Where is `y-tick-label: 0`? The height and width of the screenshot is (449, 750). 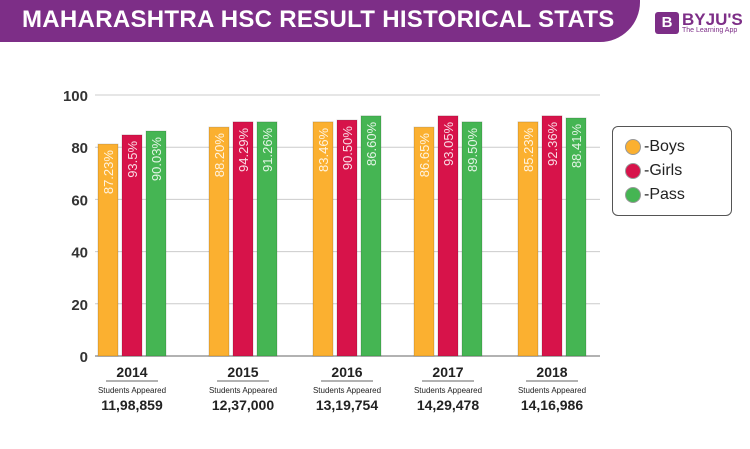
y-tick-label: 0 is located at coordinates (84, 357).